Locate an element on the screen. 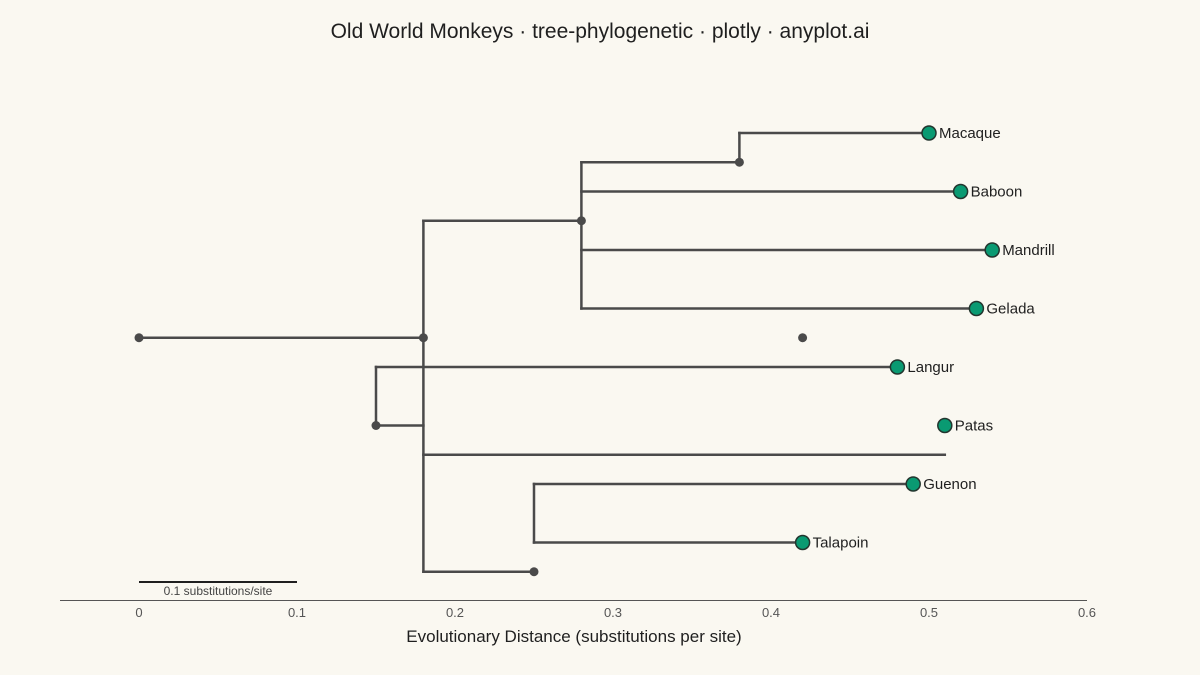 This screenshot has height=675, width=1200. x-tick-label: 0 is located at coordinates (138, 612).